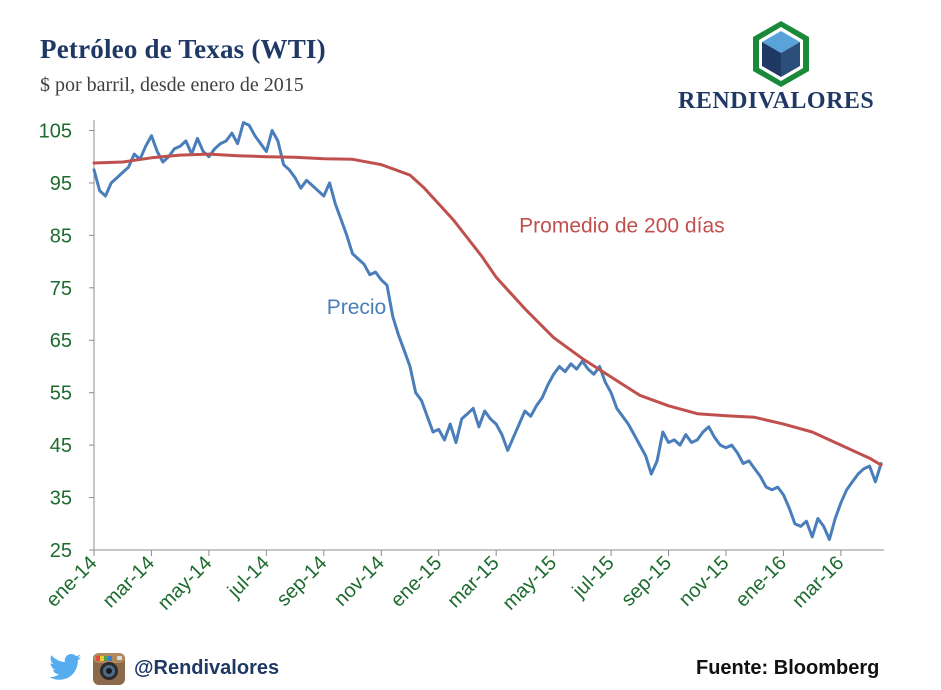 The height and width of the screenshot is (690, 941). Describe the element at coordinates (183, 49) in the screenshot. I see `chart-title: Petróleo de Texas (WTI)` at that location.